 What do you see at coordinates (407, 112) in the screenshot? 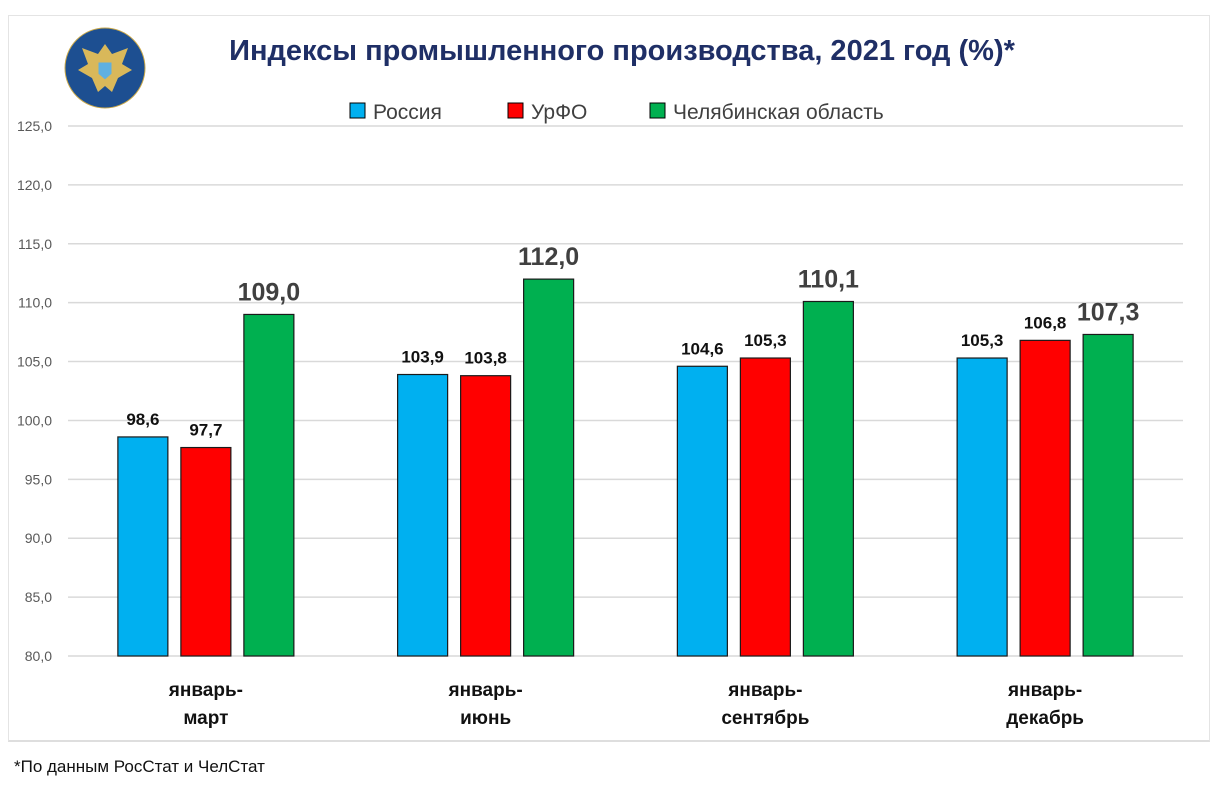
I see `legend-label: Россия` at bounding box center [407, 112].